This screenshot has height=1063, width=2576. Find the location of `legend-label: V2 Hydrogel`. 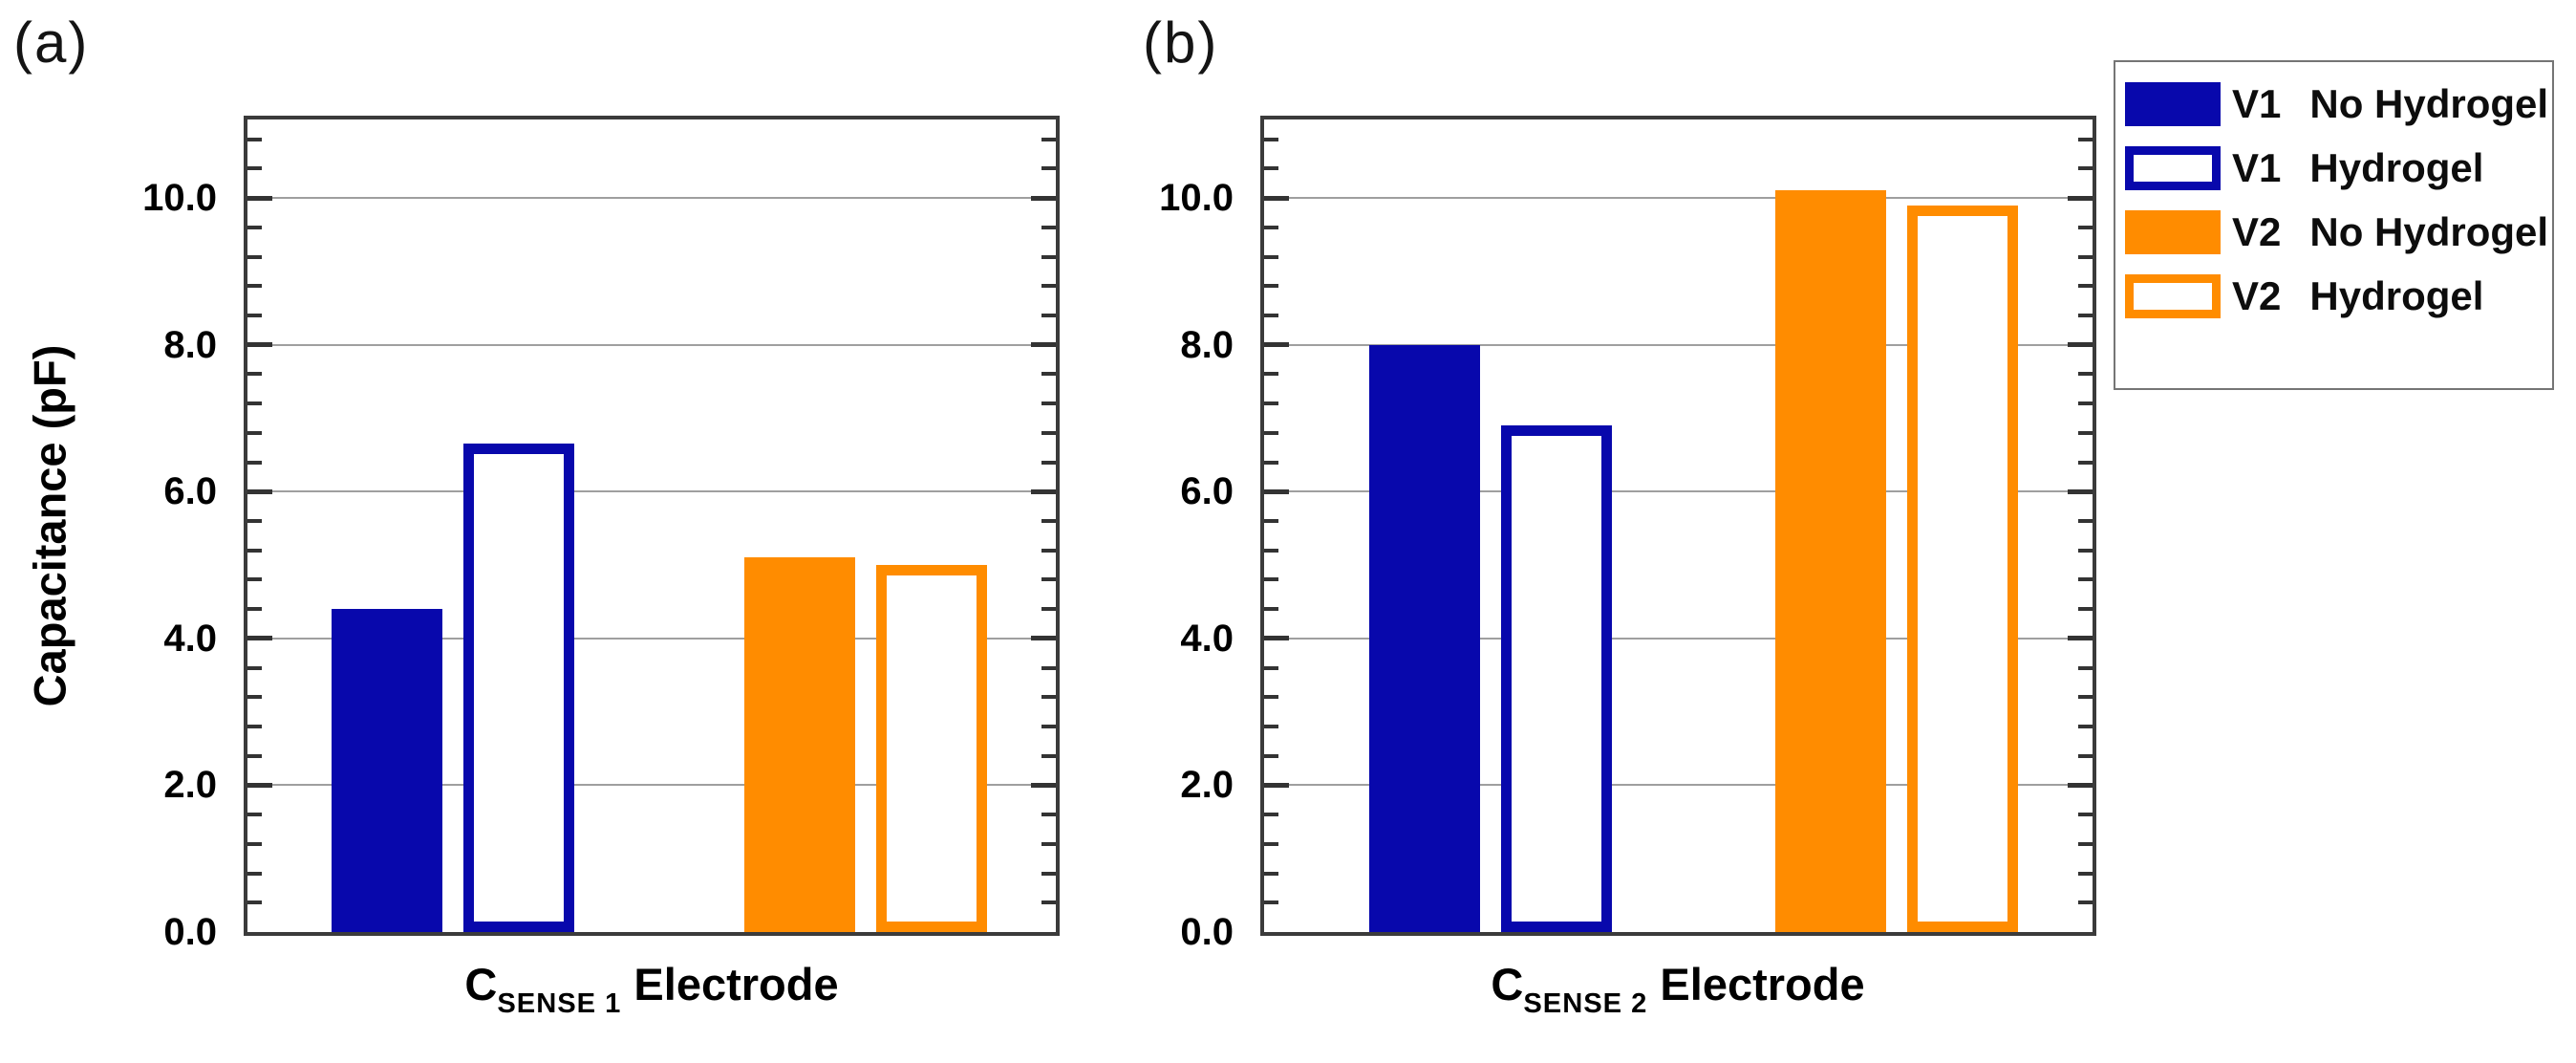

legend-label: V2 Hydrogel is located at coordinates (2357, 296).